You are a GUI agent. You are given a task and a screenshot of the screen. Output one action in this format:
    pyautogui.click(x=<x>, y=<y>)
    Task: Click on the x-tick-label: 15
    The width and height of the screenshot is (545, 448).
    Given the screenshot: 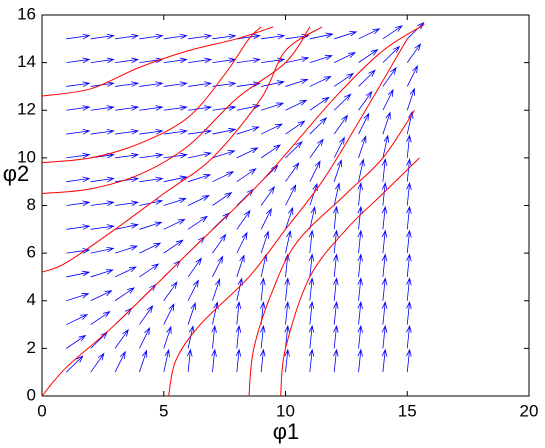 What is the action you would take?
    pyautogui.click(x=407, y=410)
    